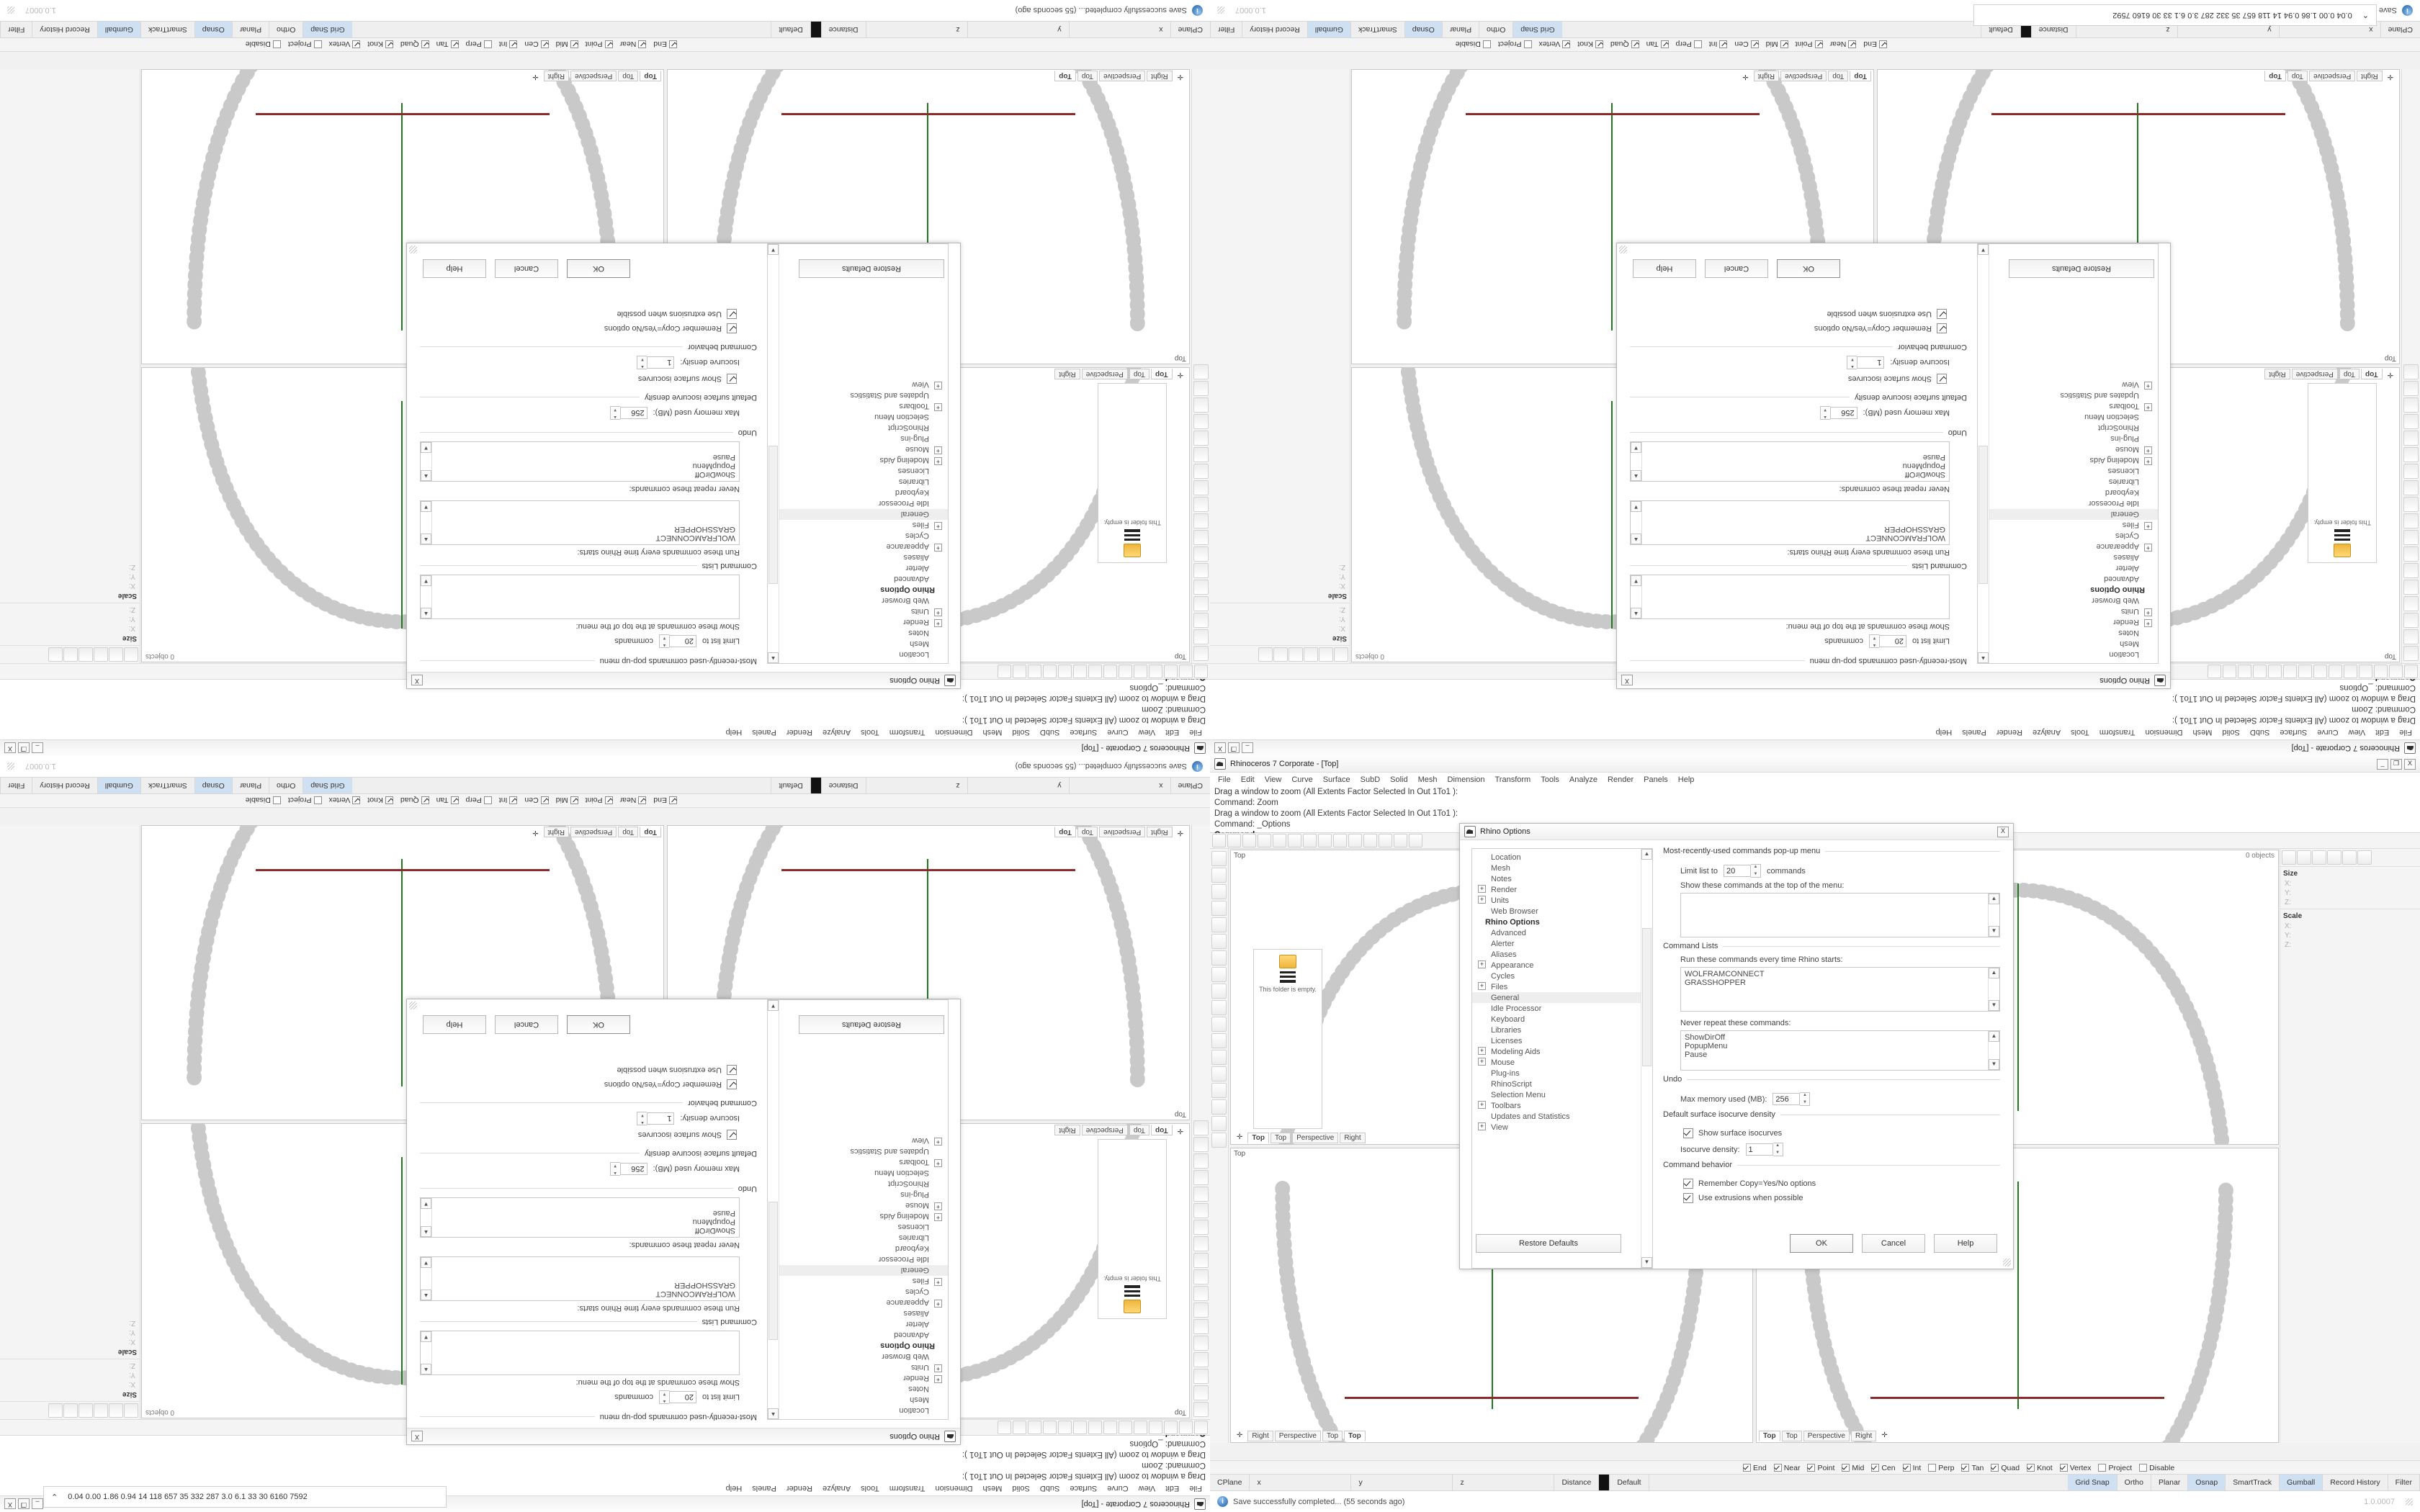 This screenshot has width=2420, height=1512. Describe the element at coordinates (1809, 44) in the screenshot. I see `osnap-point: Point` at that location.